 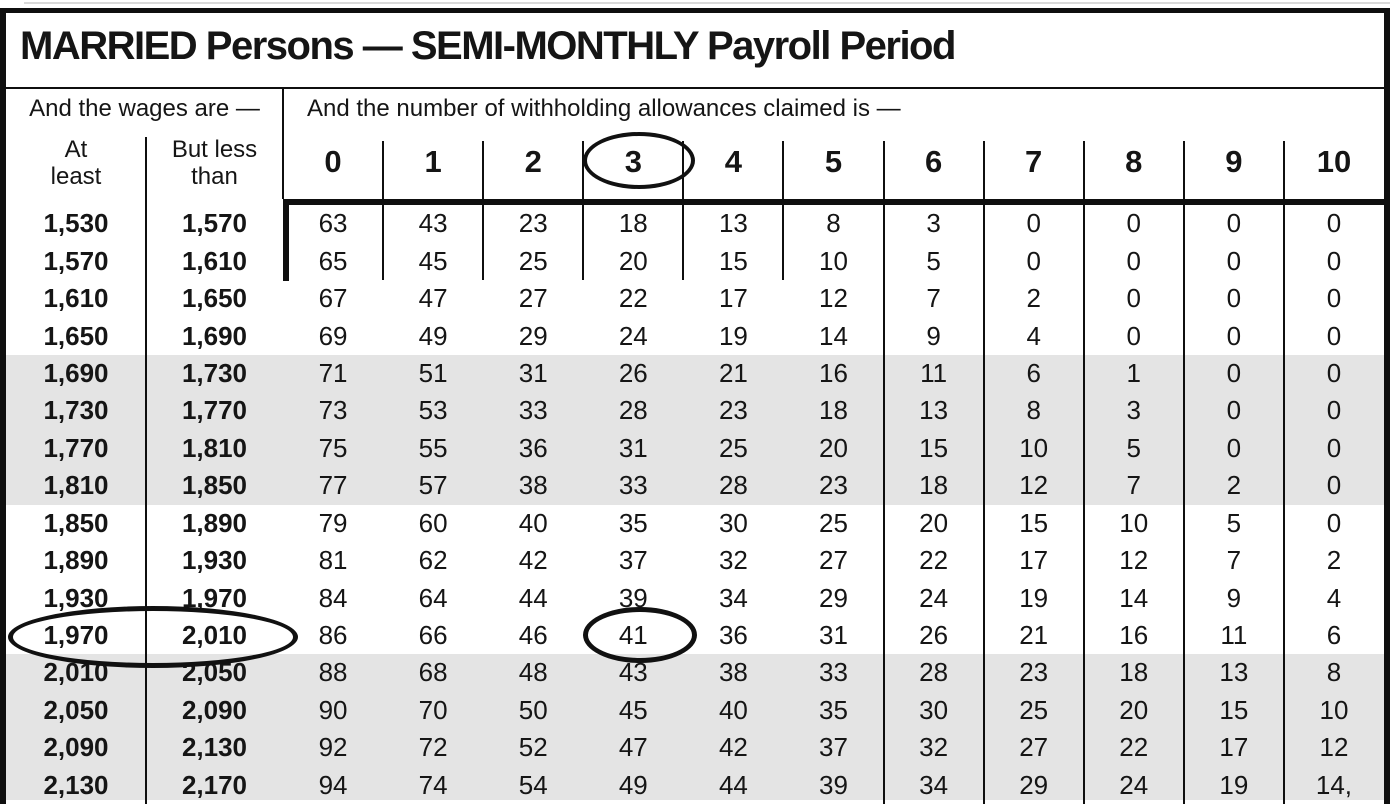 I want to click on withholding-value: 77, so click(x=333, y=485).